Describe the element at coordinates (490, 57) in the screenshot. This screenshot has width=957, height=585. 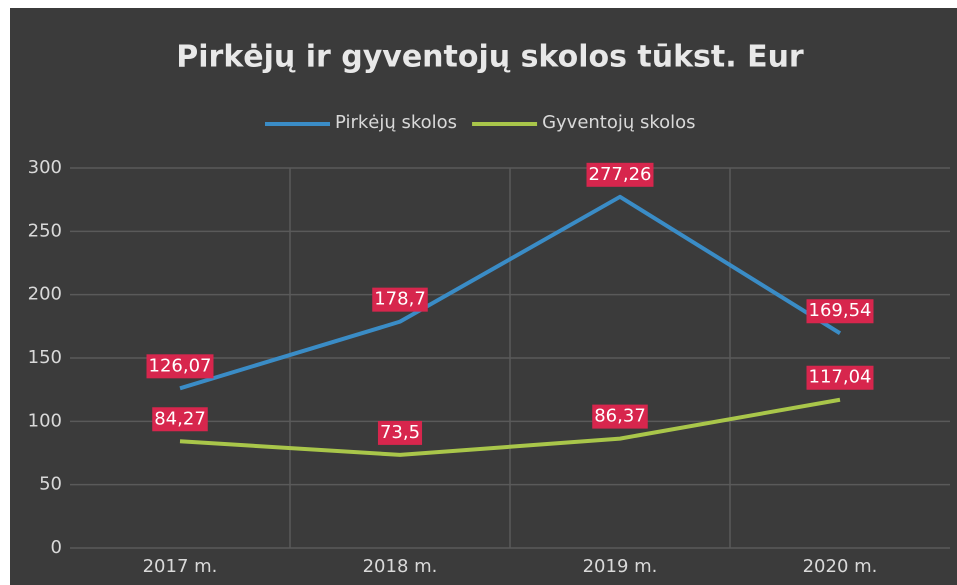
I see `chart-title: Pirkėjų ir gyventojų skolos tūkst. Eur` at that location.